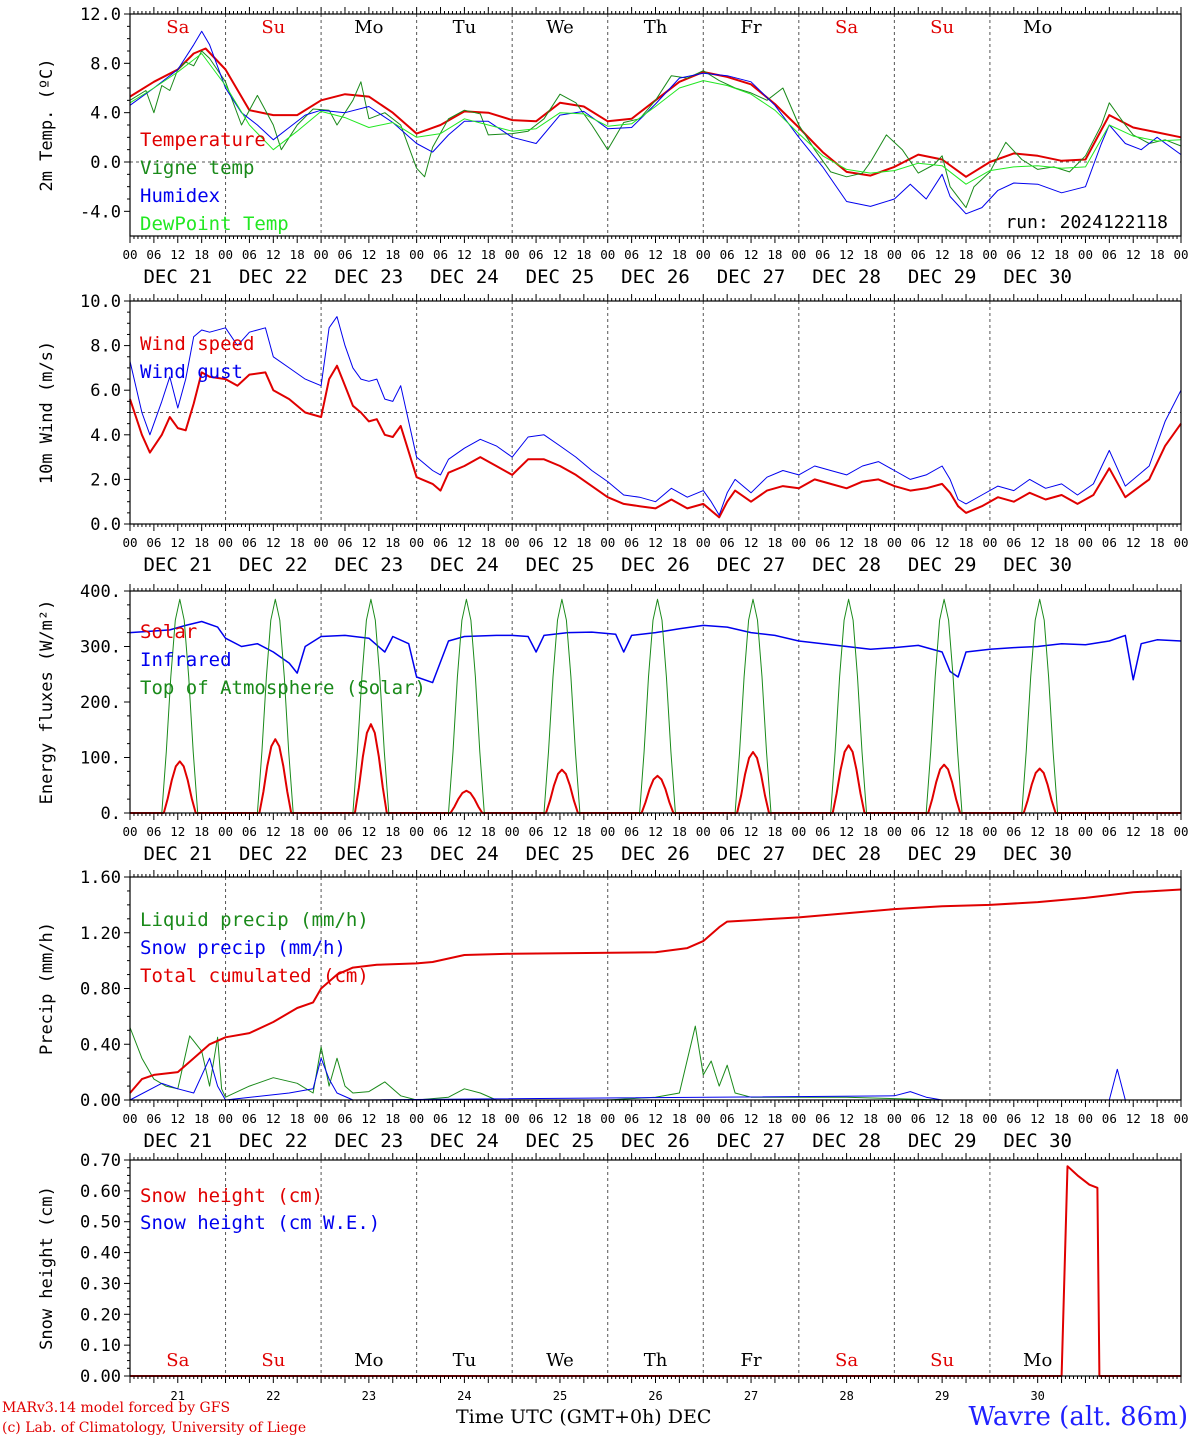 This screenshot has height=1440, width=1194. What do you see at coordinates (47, 124) in the screenshot?
I see `y-axis-label: 2m Temp. (ºC)` at bounding box center [47, 124].